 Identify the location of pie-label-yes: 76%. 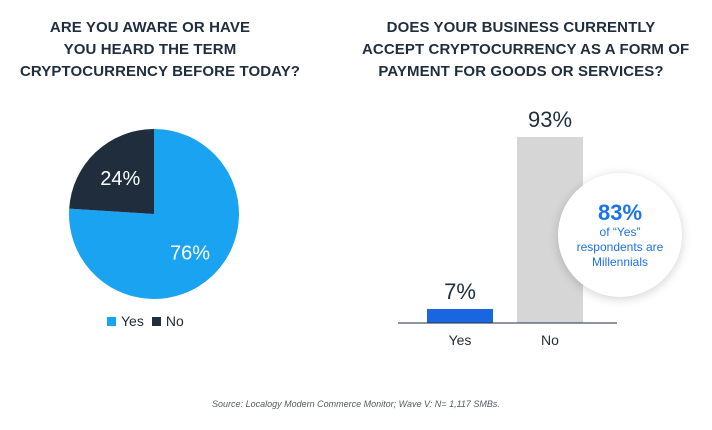
(190, 253).